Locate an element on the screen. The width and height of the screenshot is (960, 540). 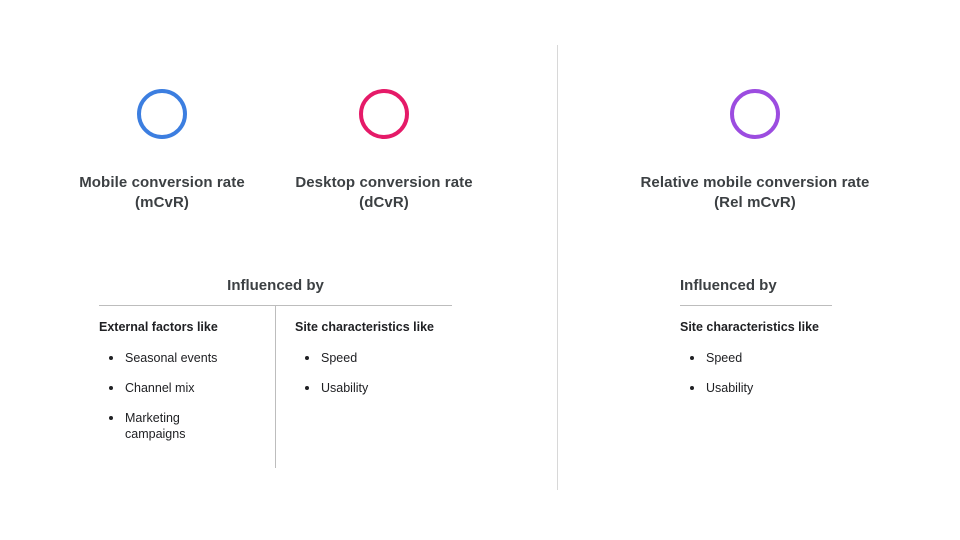
right-site-characteristics-list: Speed Usability is located at coordinates (756, 366).